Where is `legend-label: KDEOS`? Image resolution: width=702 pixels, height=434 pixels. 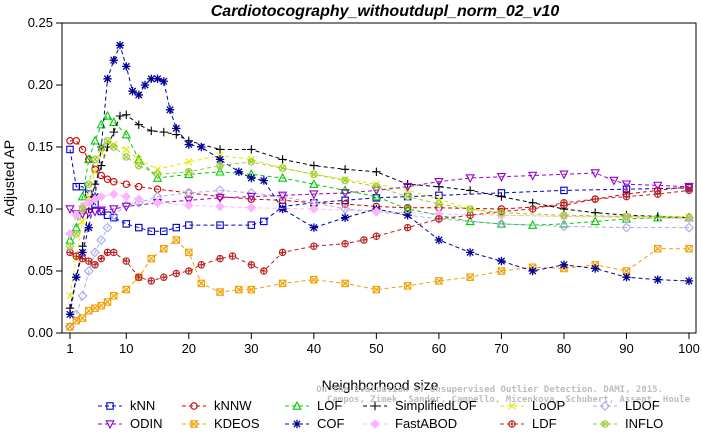
legend-label: KDEOS is located at coordinates (237, 423).